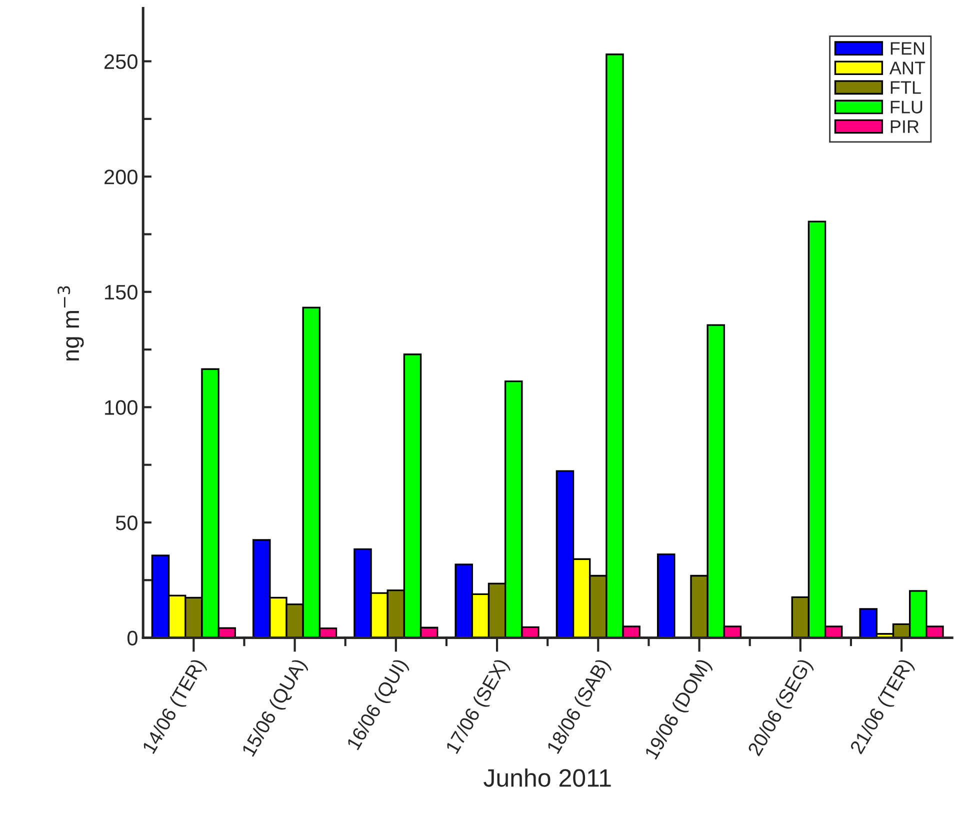  I want to click on y-tick-label: 150, so click(121, 292).